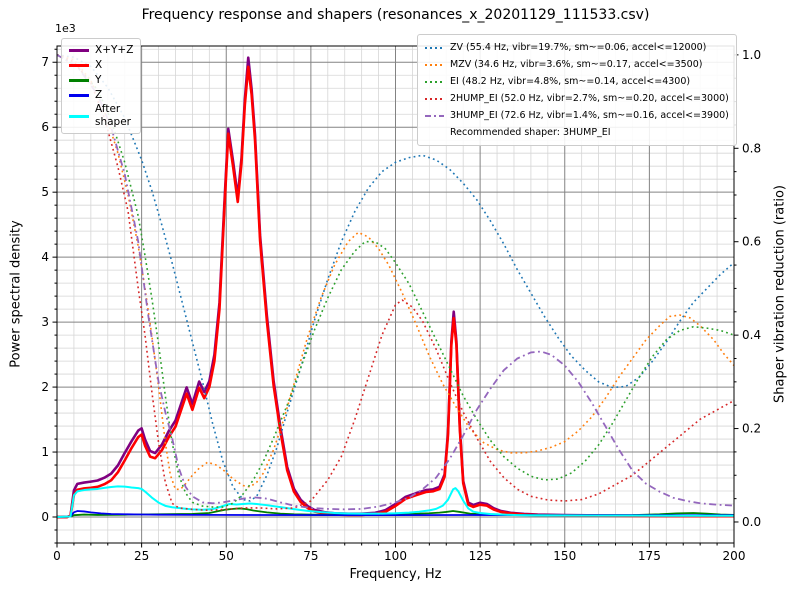 The image size is (800, 600). I want to click on legend-line-z, so click(79, 95).